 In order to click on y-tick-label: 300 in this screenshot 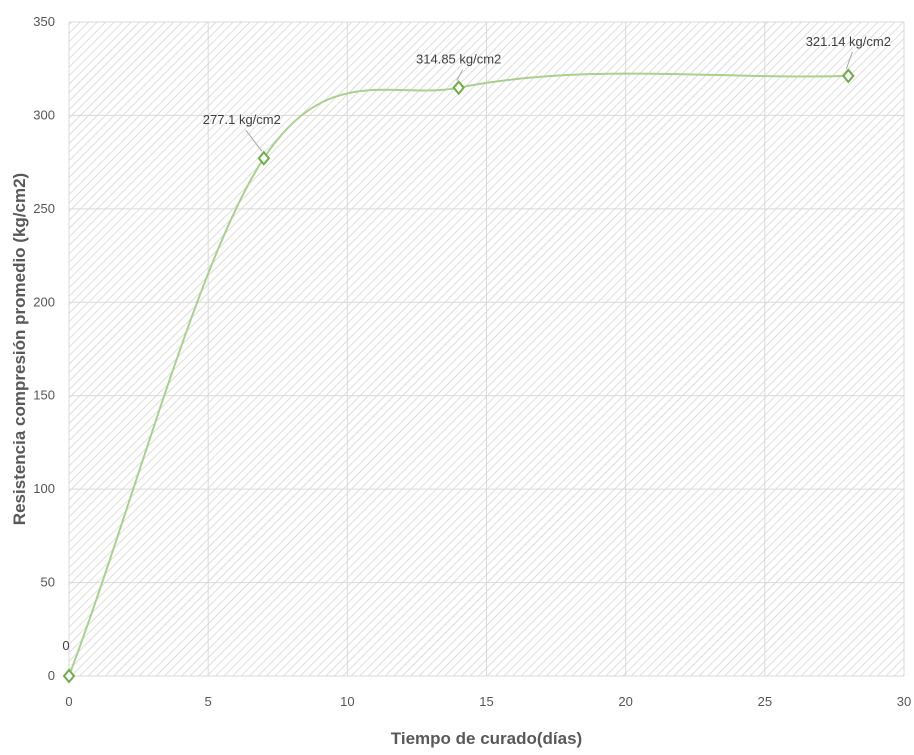, I will do `click(44, 114)`.